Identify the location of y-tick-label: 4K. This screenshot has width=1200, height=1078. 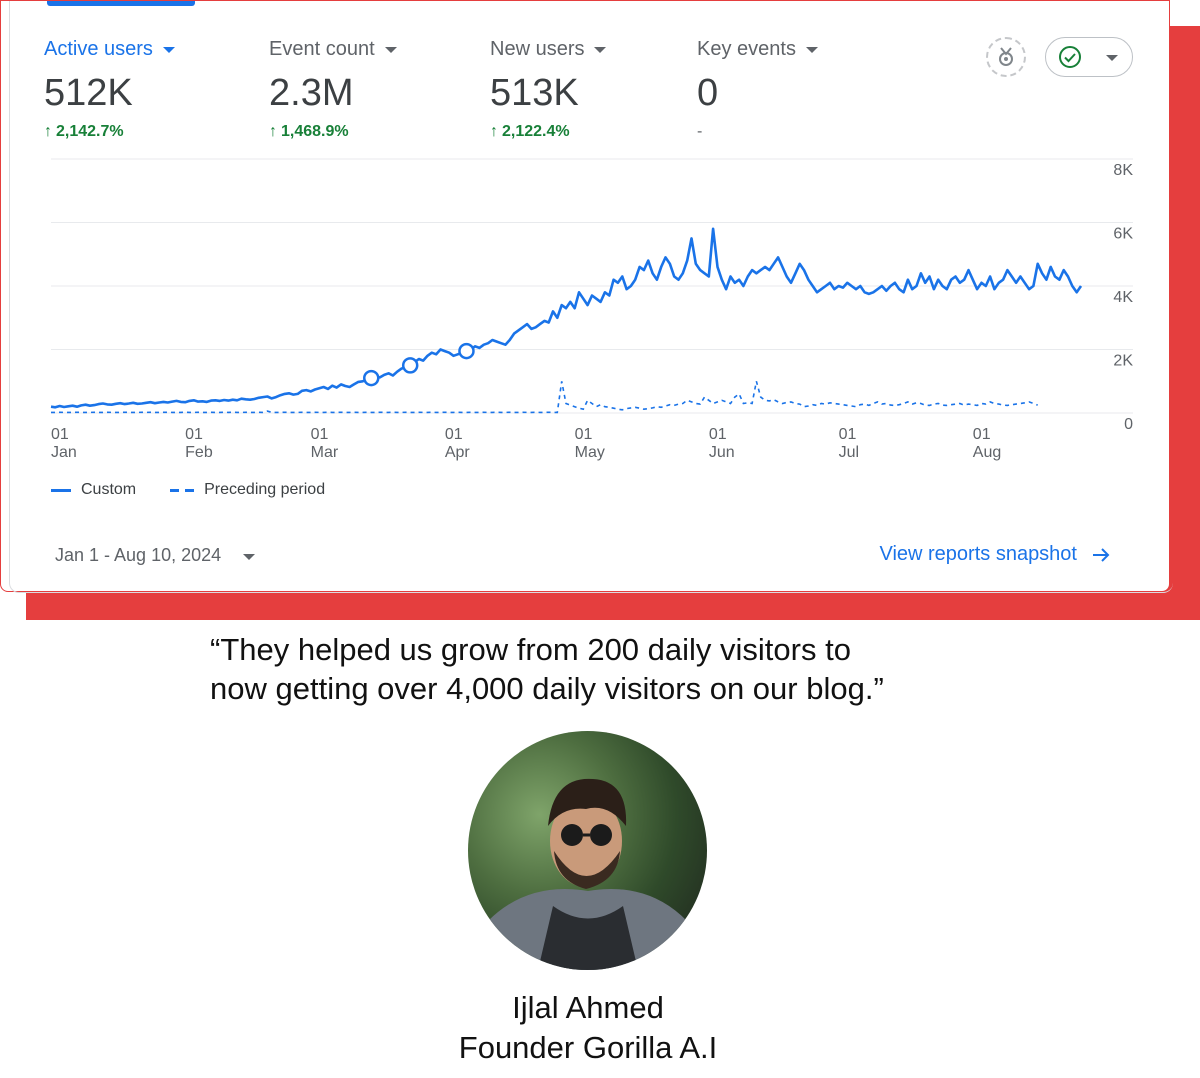
(1123, 297).